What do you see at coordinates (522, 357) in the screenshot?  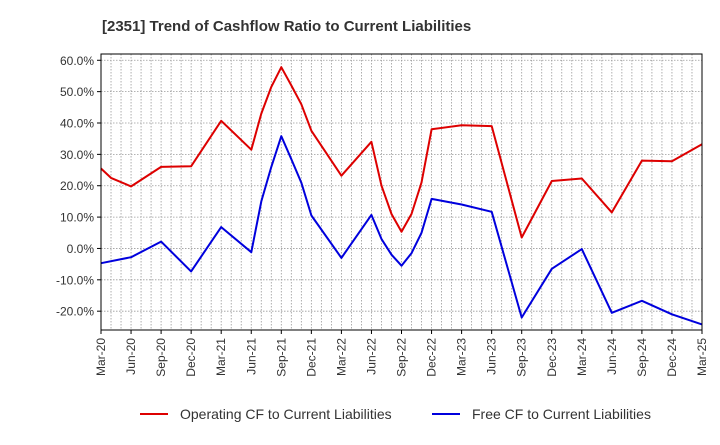 I see `x-tick-label: Sep-23` at bounding box center [522, 357].